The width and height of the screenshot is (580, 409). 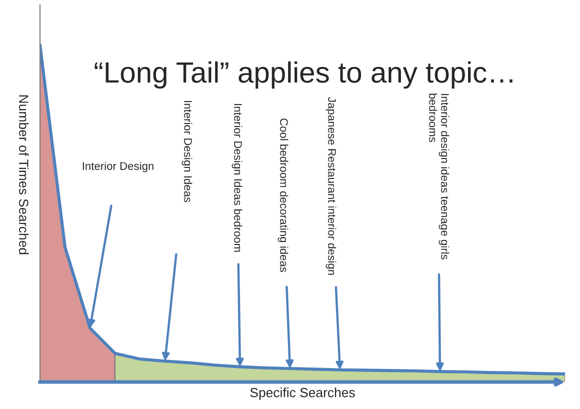 I want to click on x-axis-title: Specific Searches, so click(x=302, y=394).